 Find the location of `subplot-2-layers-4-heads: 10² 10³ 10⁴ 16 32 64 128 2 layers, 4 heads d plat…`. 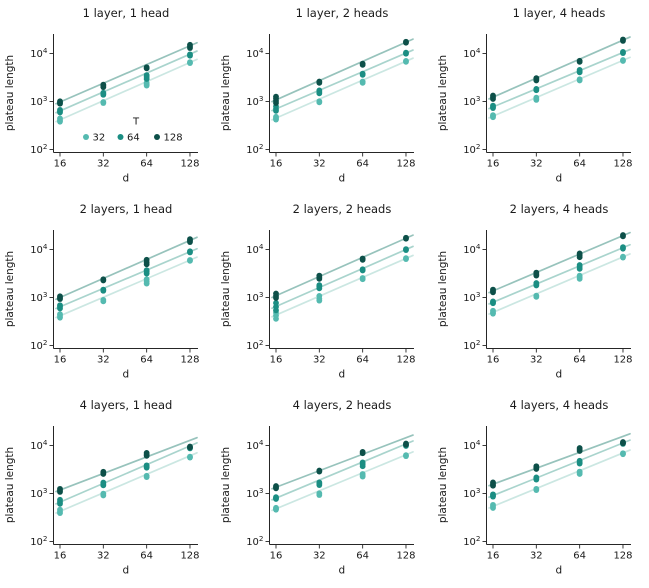

subplot-2-layers-4-heads: 10² 10³ 10⁴ 16 32 64 128 2 layers, 4 heads d plat… is located at coordinates (541, 294).